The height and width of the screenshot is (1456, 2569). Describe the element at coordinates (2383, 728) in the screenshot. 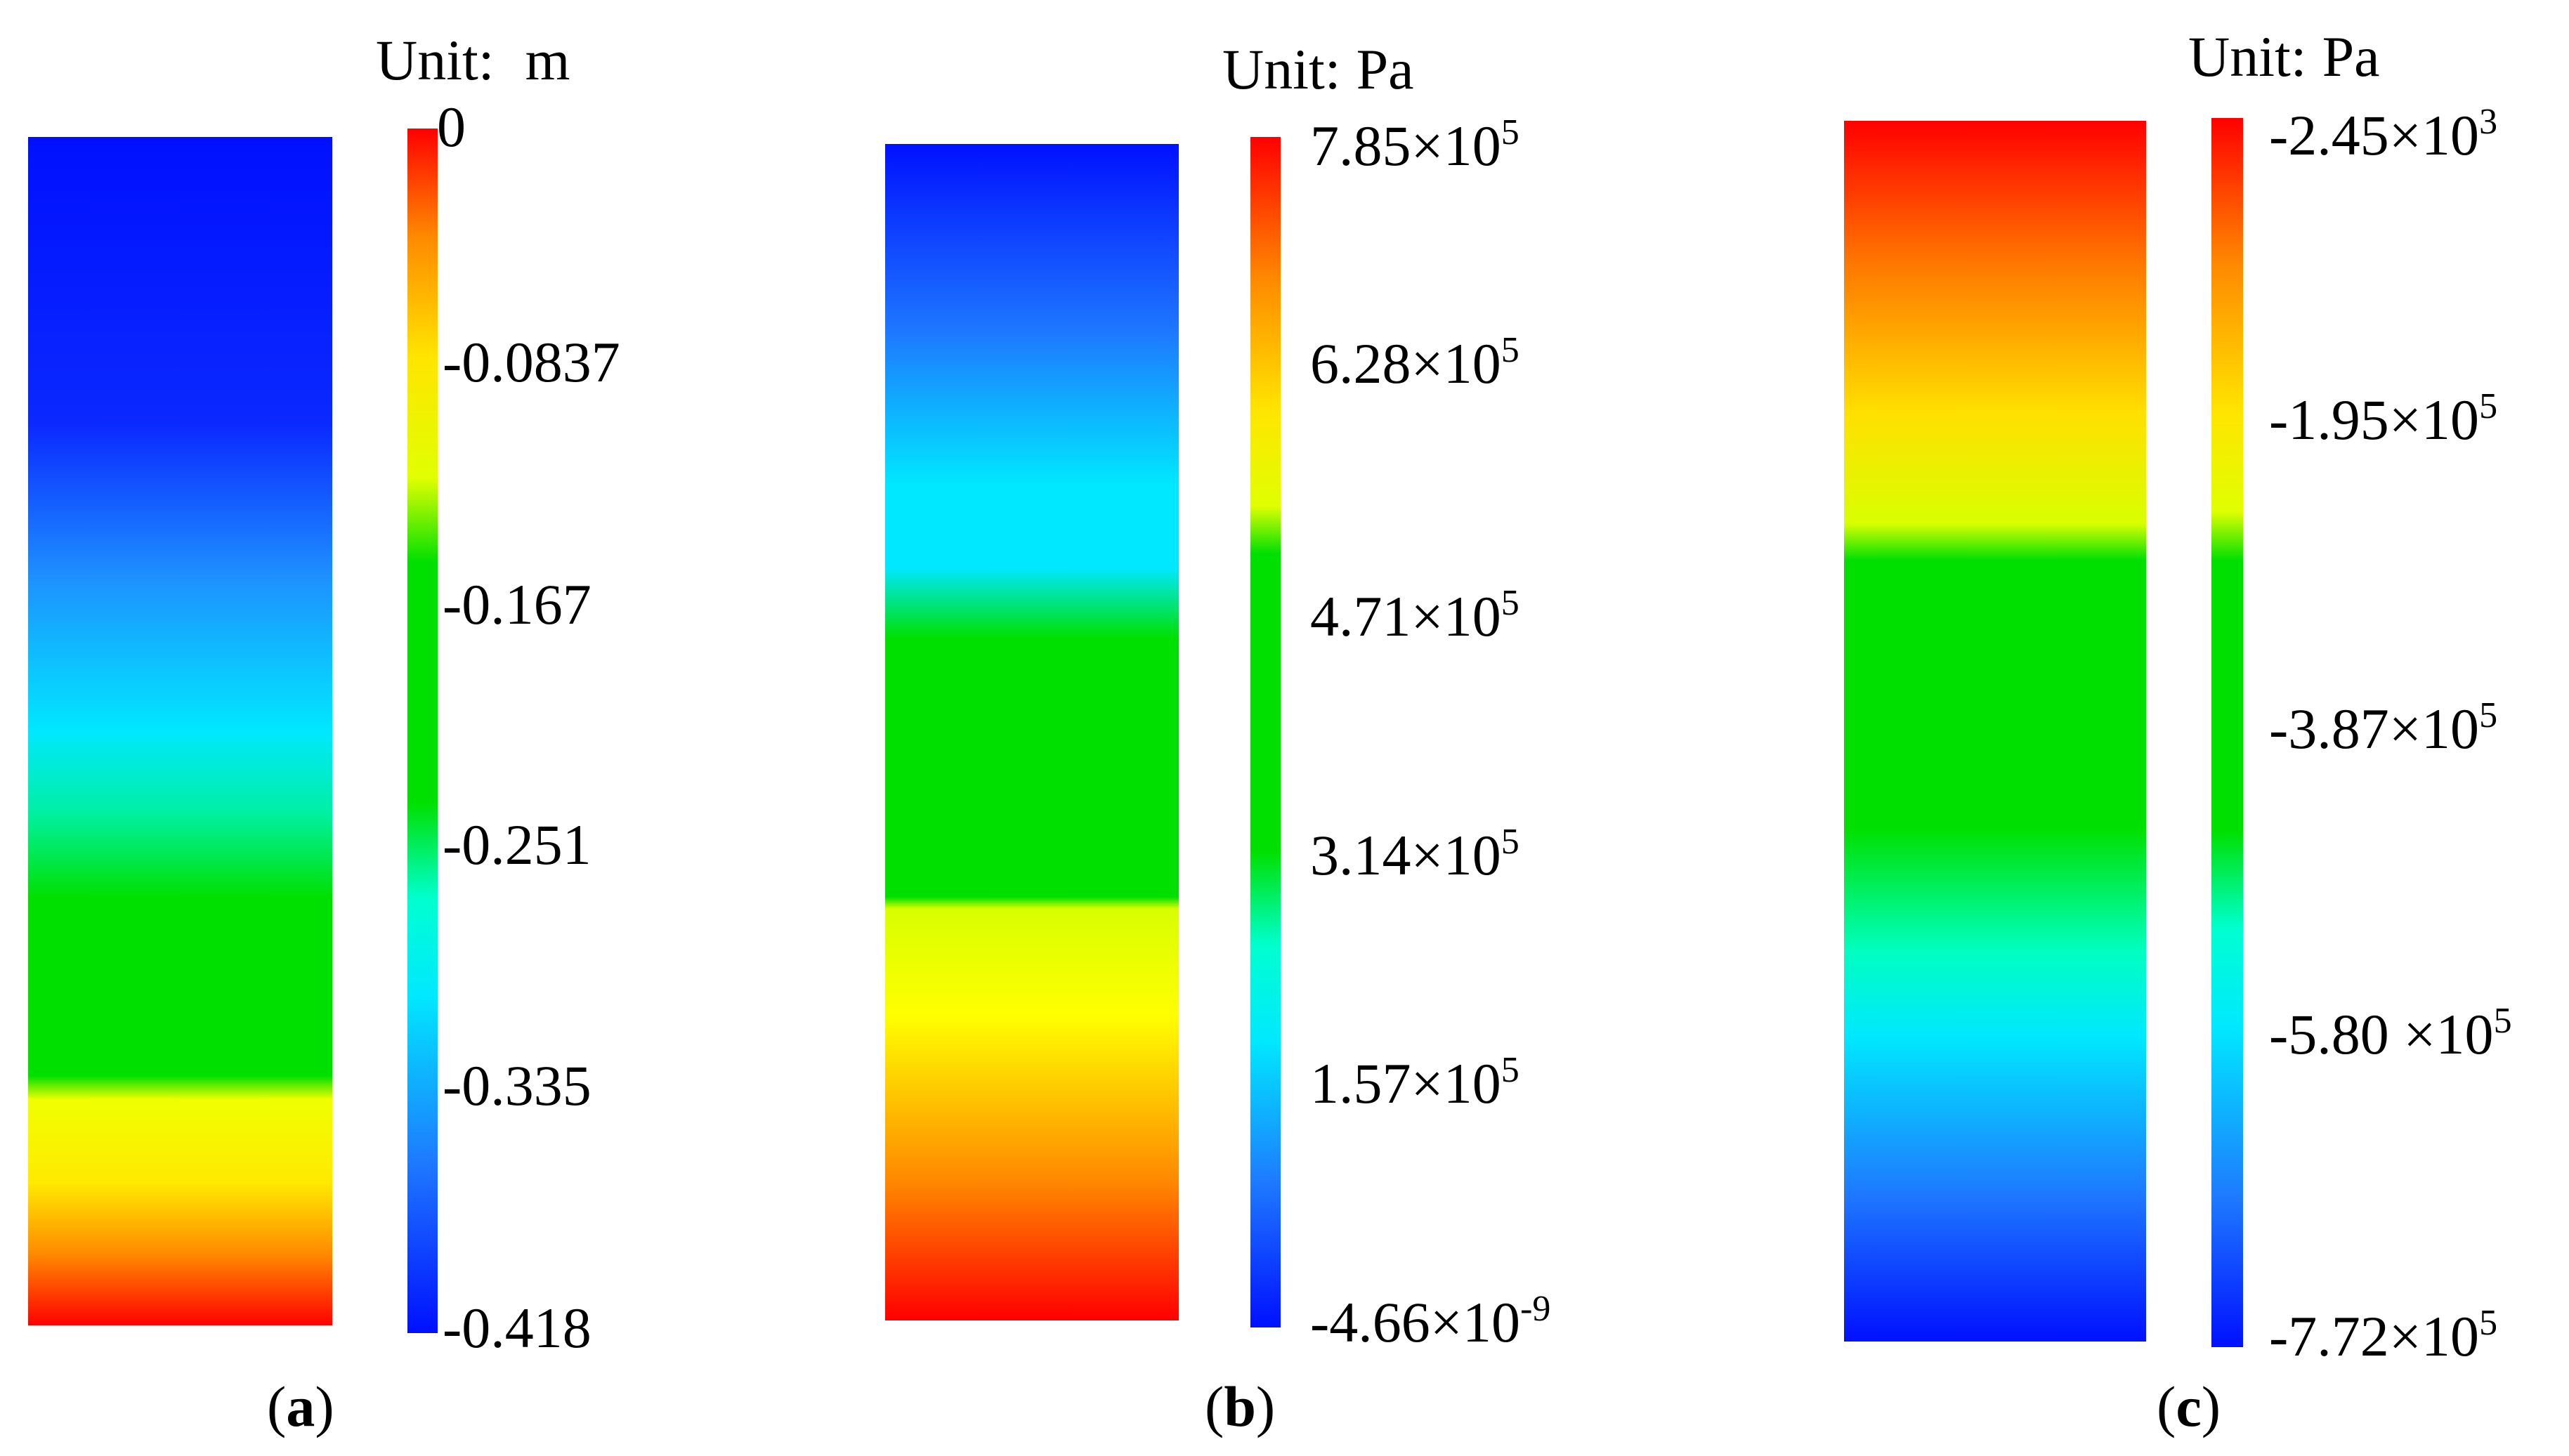

I see `colorbar-tick-label: -3.87×10⁵` at that location.